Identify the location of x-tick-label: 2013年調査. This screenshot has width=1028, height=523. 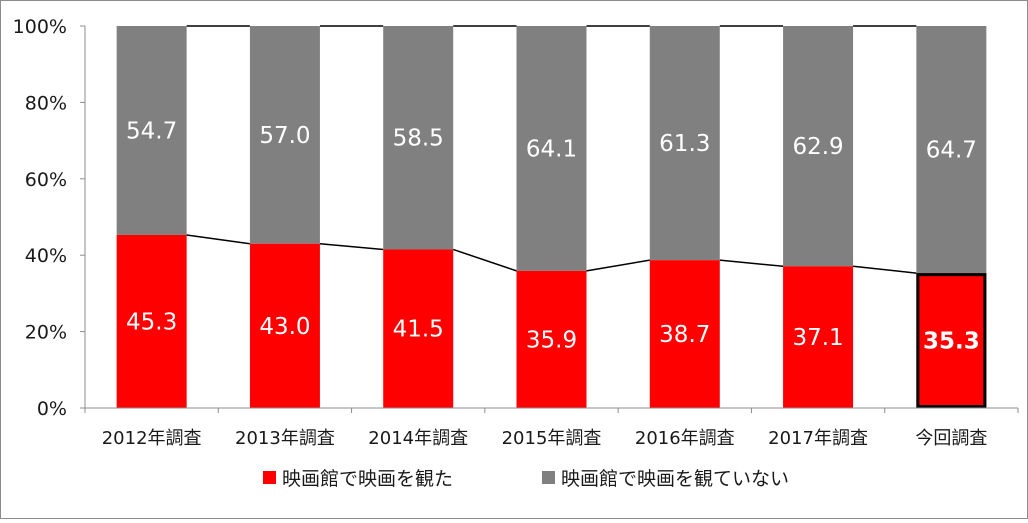
(285, 438).